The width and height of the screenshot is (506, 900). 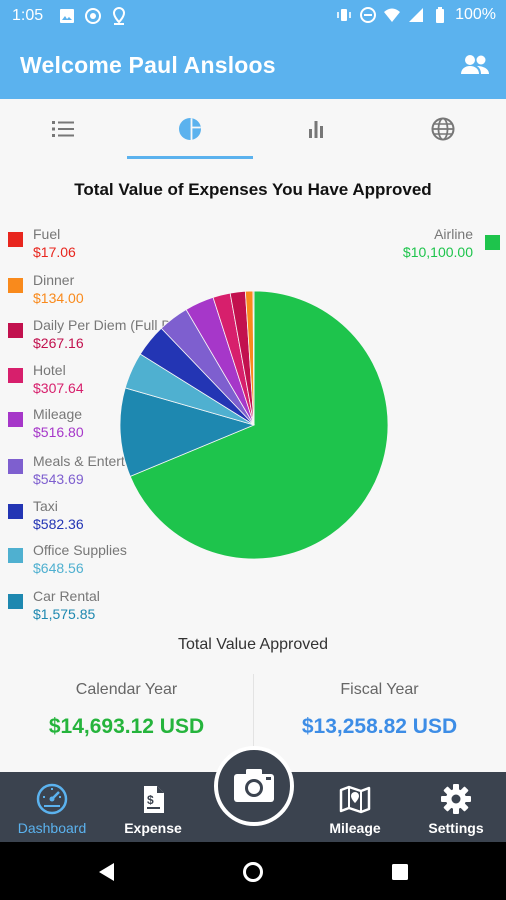 I want to click on bar-chart-icon, so click(x=316, y=129).